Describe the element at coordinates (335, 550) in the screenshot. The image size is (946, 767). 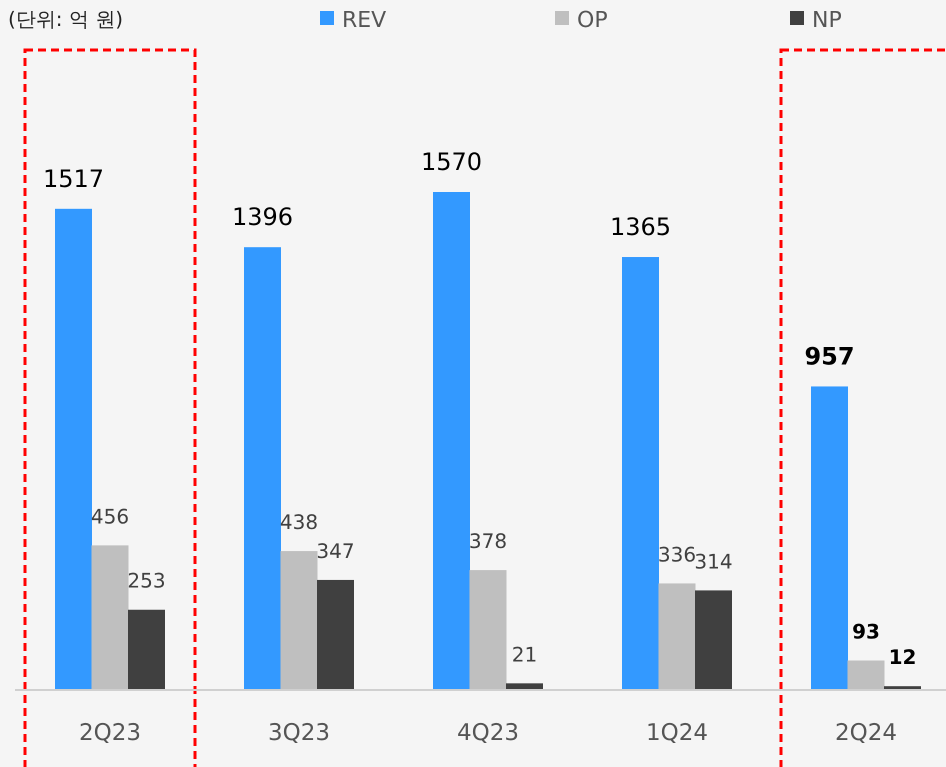
I see `data-label: 347` at that location.